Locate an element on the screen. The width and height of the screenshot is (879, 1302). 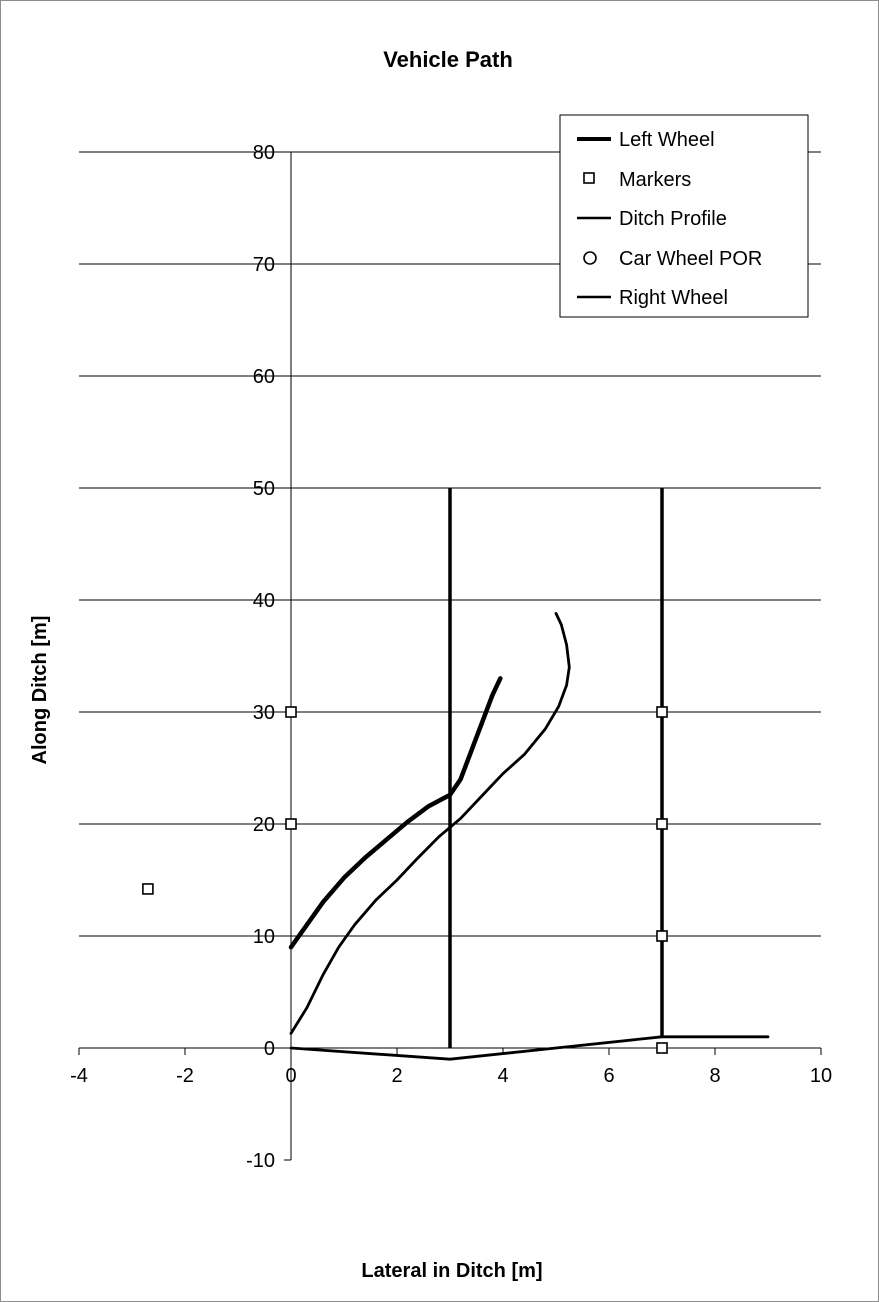
legend-label-ditch-profile: Ditch Profile is located at coordinates (673, 219).